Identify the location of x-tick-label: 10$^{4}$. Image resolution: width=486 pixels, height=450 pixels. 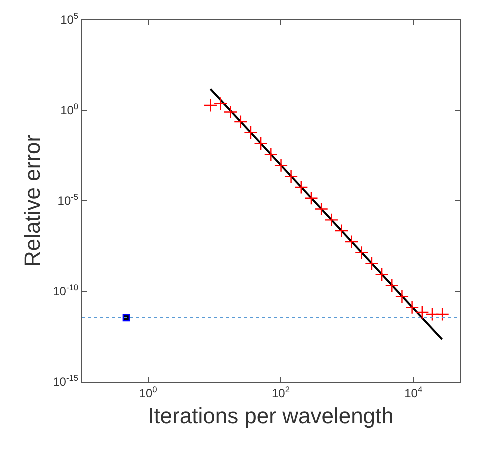
(413, 392).